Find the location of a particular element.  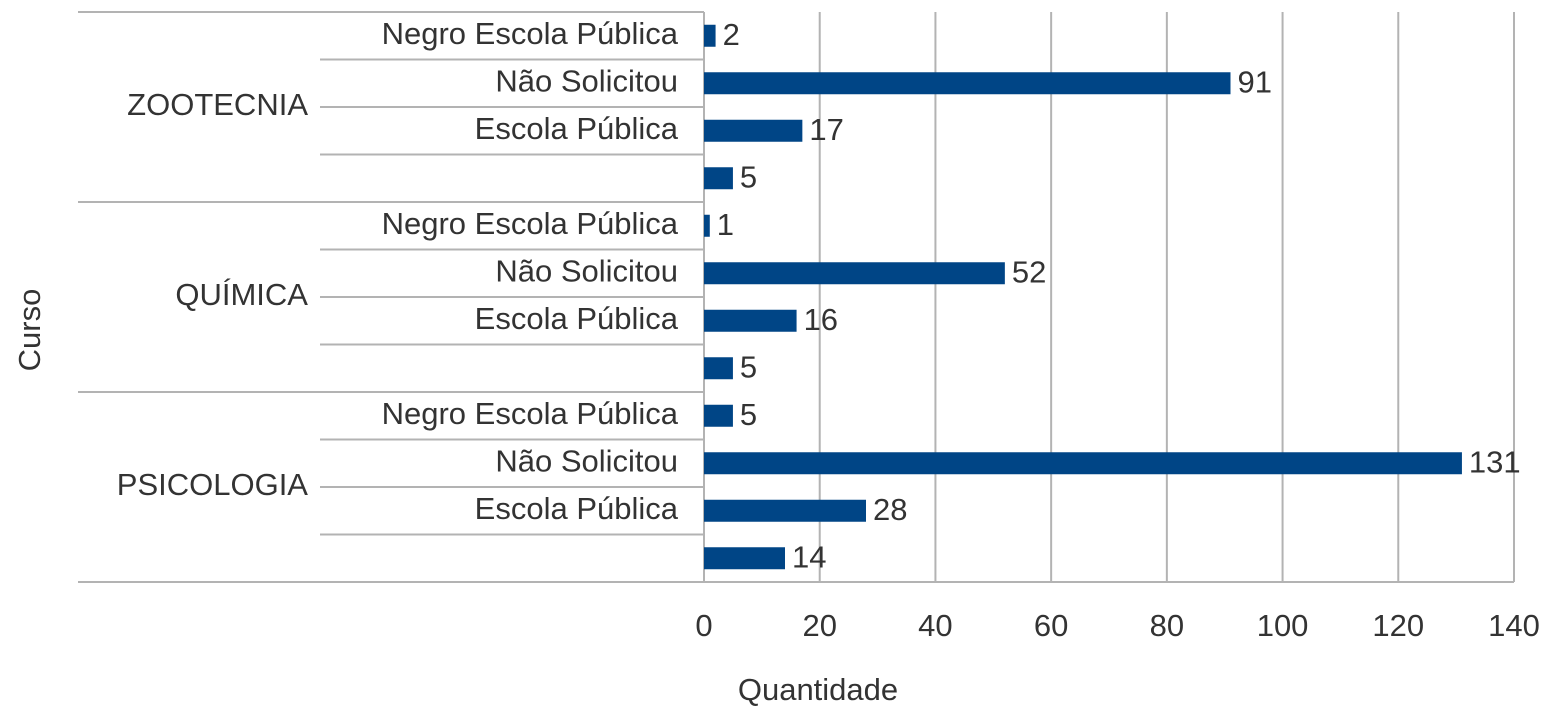

x-tick-label: 140 is located at coordinates (1514, 625).